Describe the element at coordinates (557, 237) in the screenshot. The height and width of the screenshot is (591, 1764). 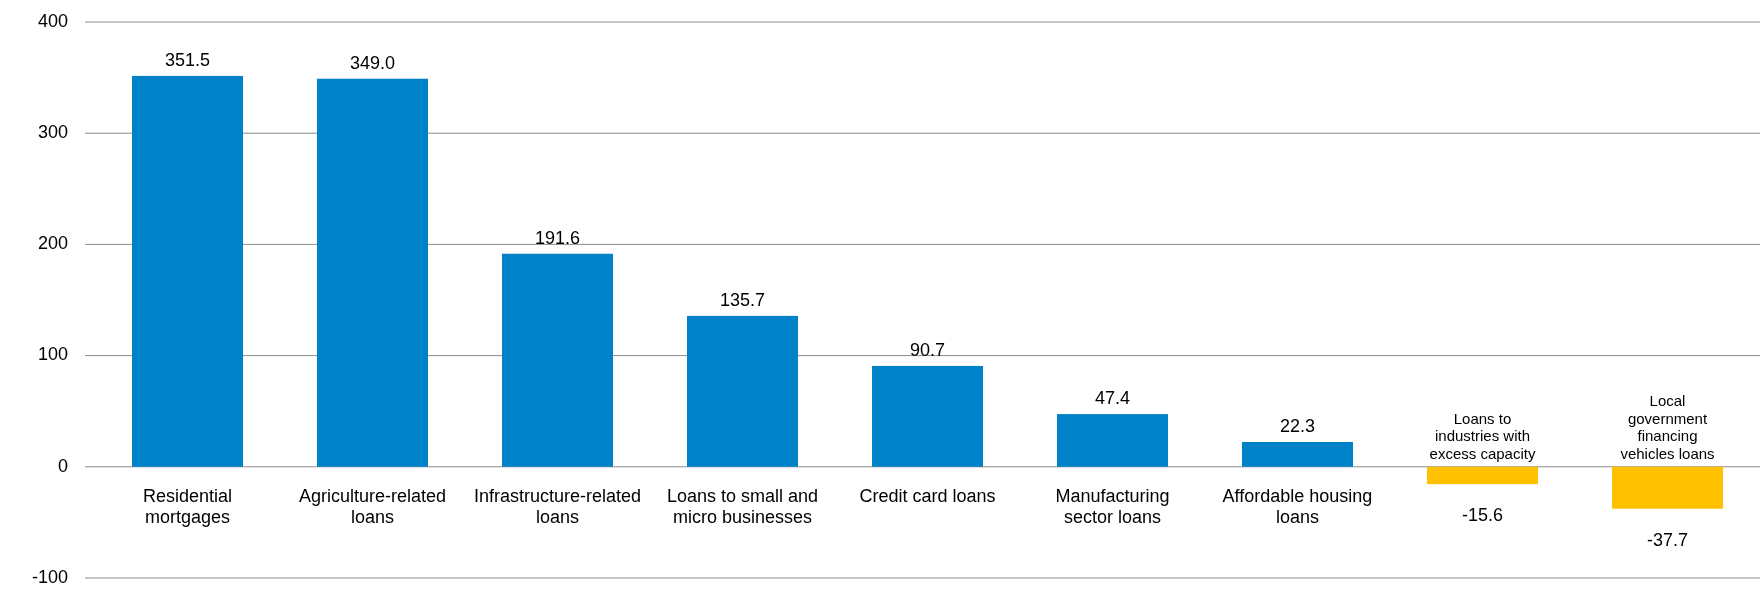
I see `data-label: 191.6` at that location.